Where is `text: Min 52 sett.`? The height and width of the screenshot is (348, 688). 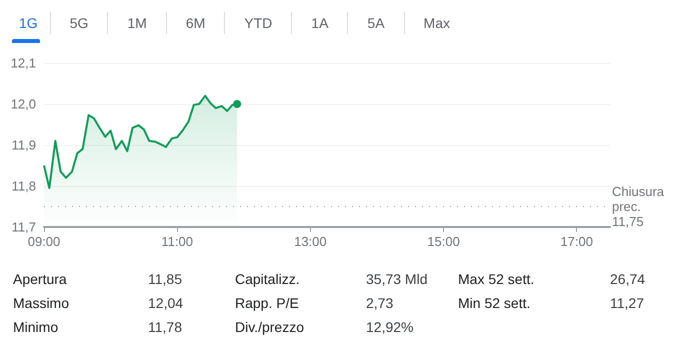
text: Min 52 sett. is located at coordinates (495, 303).